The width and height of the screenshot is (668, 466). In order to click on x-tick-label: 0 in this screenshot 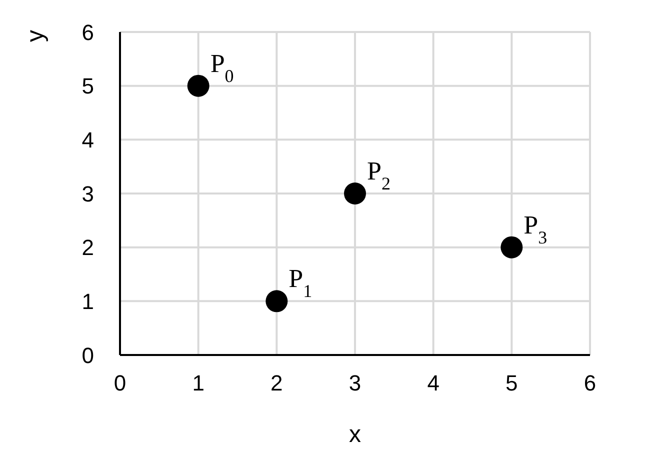, I will do `click(120, 383)`.